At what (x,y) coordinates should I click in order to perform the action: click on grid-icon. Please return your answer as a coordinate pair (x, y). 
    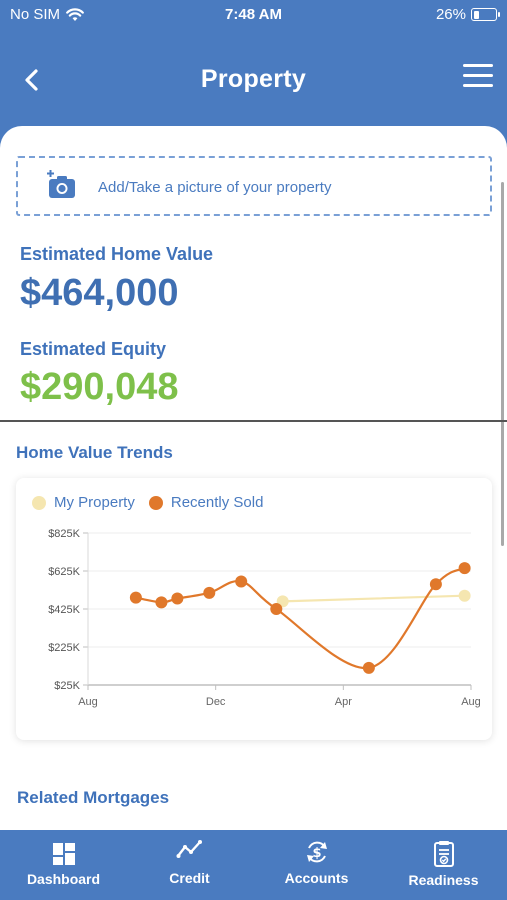
    Looking at the image, I should click on (63, 854).